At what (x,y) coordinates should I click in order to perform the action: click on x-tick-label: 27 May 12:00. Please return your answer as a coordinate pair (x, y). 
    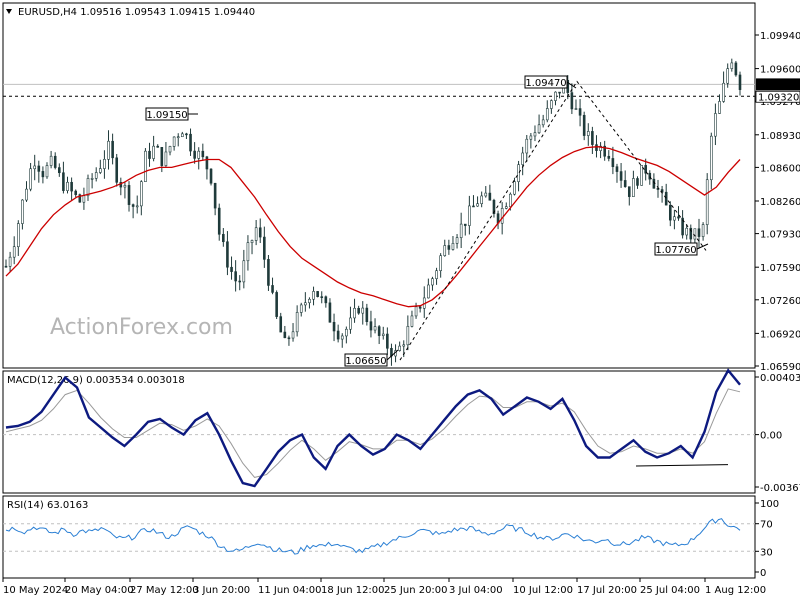
    Looking at the image, I should click on (164, 590).